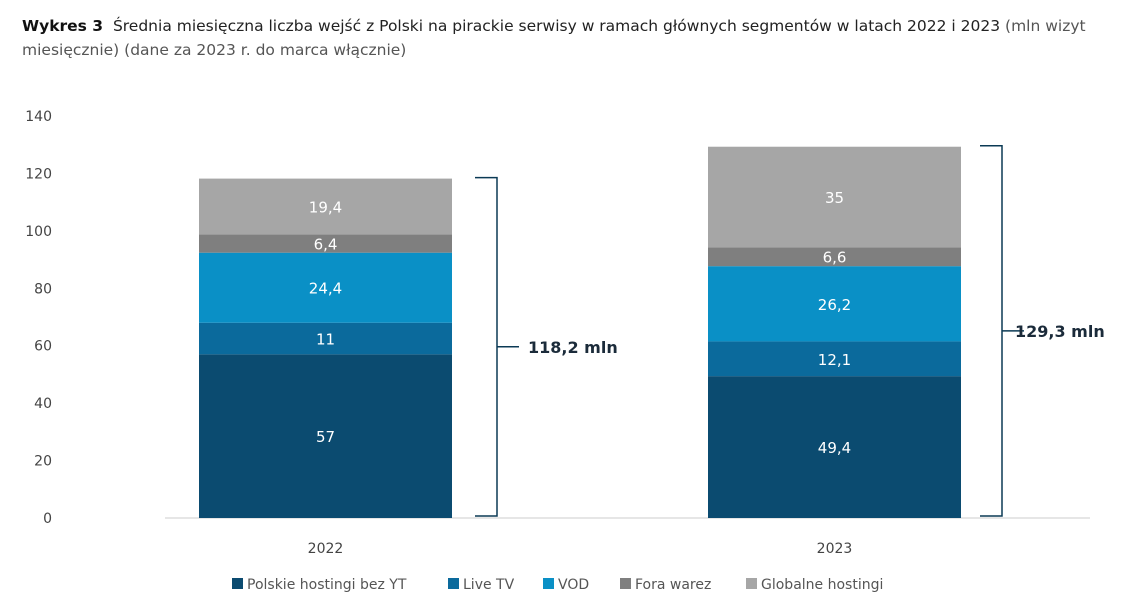 This screenshot has width=1145, height=612. Describe the element at coordinates (43, 404) in the screenshot. I see `y-tick-label: 40` at that location.